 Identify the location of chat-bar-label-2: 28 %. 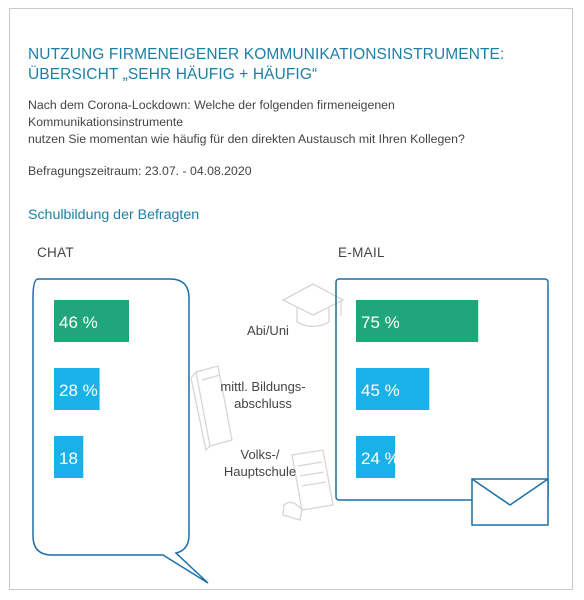
(78, 390).